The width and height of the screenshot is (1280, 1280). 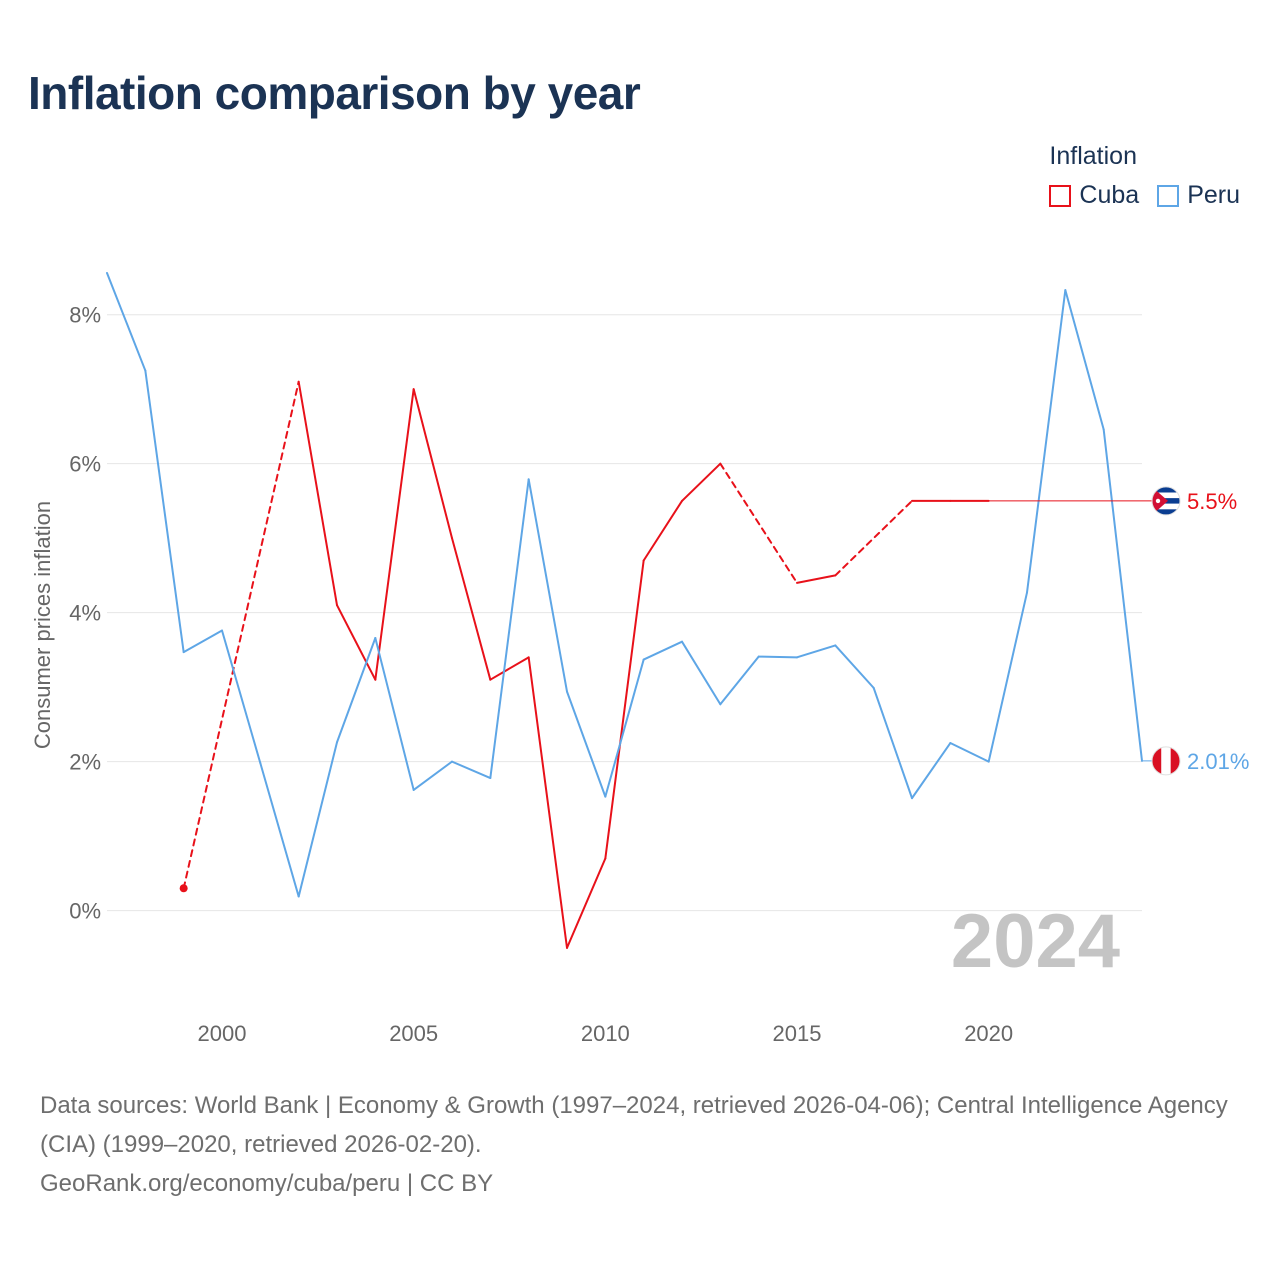 What do you see at coordinates (988, 1033) in the screenshot?
I see `x-tick-label: 2020` at bounding box center [988, 1033].